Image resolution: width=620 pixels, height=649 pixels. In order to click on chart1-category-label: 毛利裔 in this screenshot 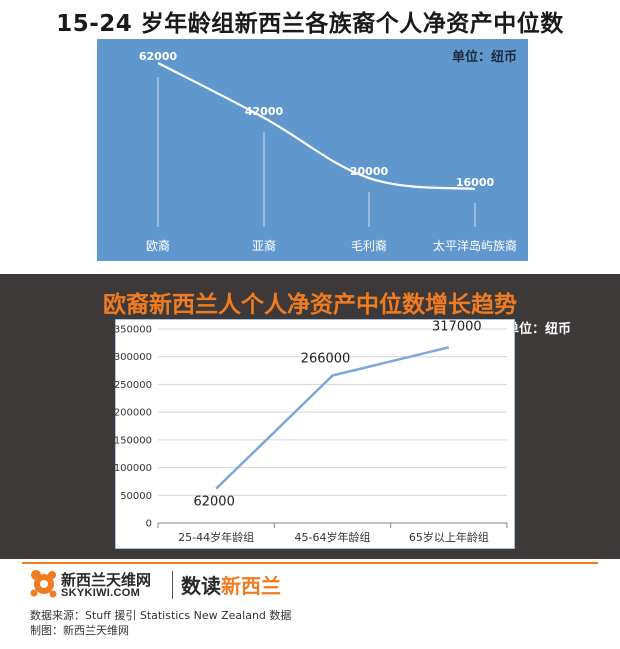, I will do `click(369, 245)`.